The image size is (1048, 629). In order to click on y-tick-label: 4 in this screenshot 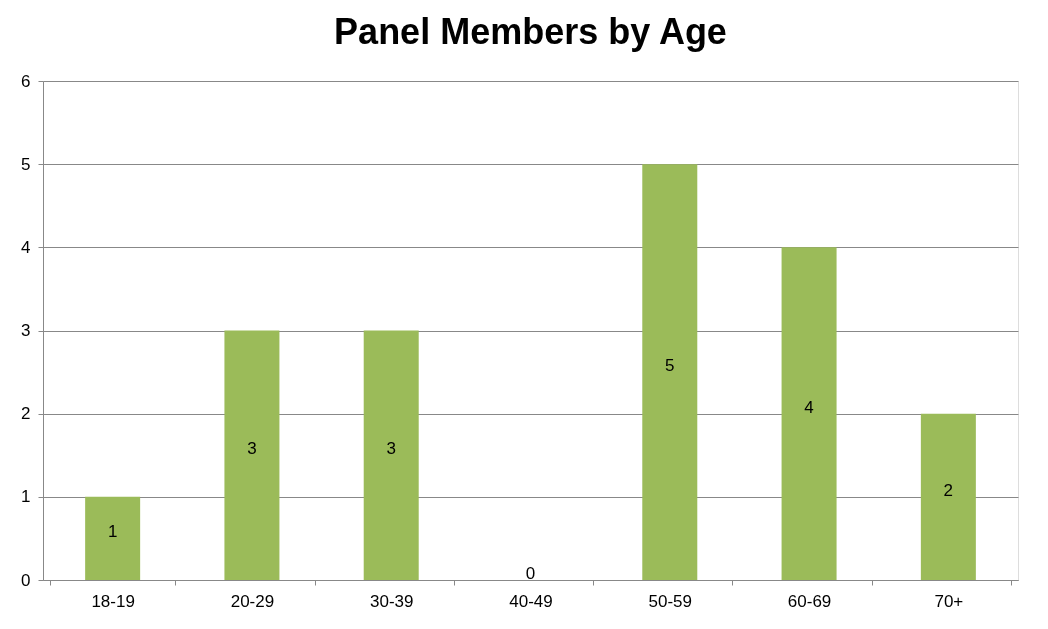, I will do `click(26, 247)`.